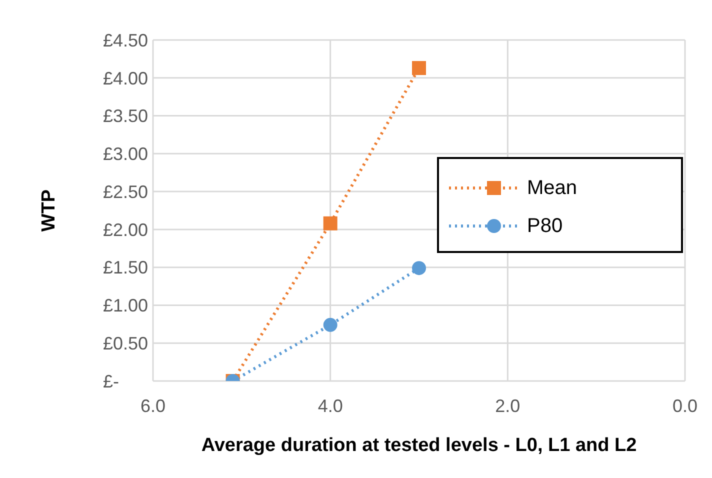 The width and height of the screenshot is (712, 478). I want to click on y-tick-label: £2.00, so click(125, 230).